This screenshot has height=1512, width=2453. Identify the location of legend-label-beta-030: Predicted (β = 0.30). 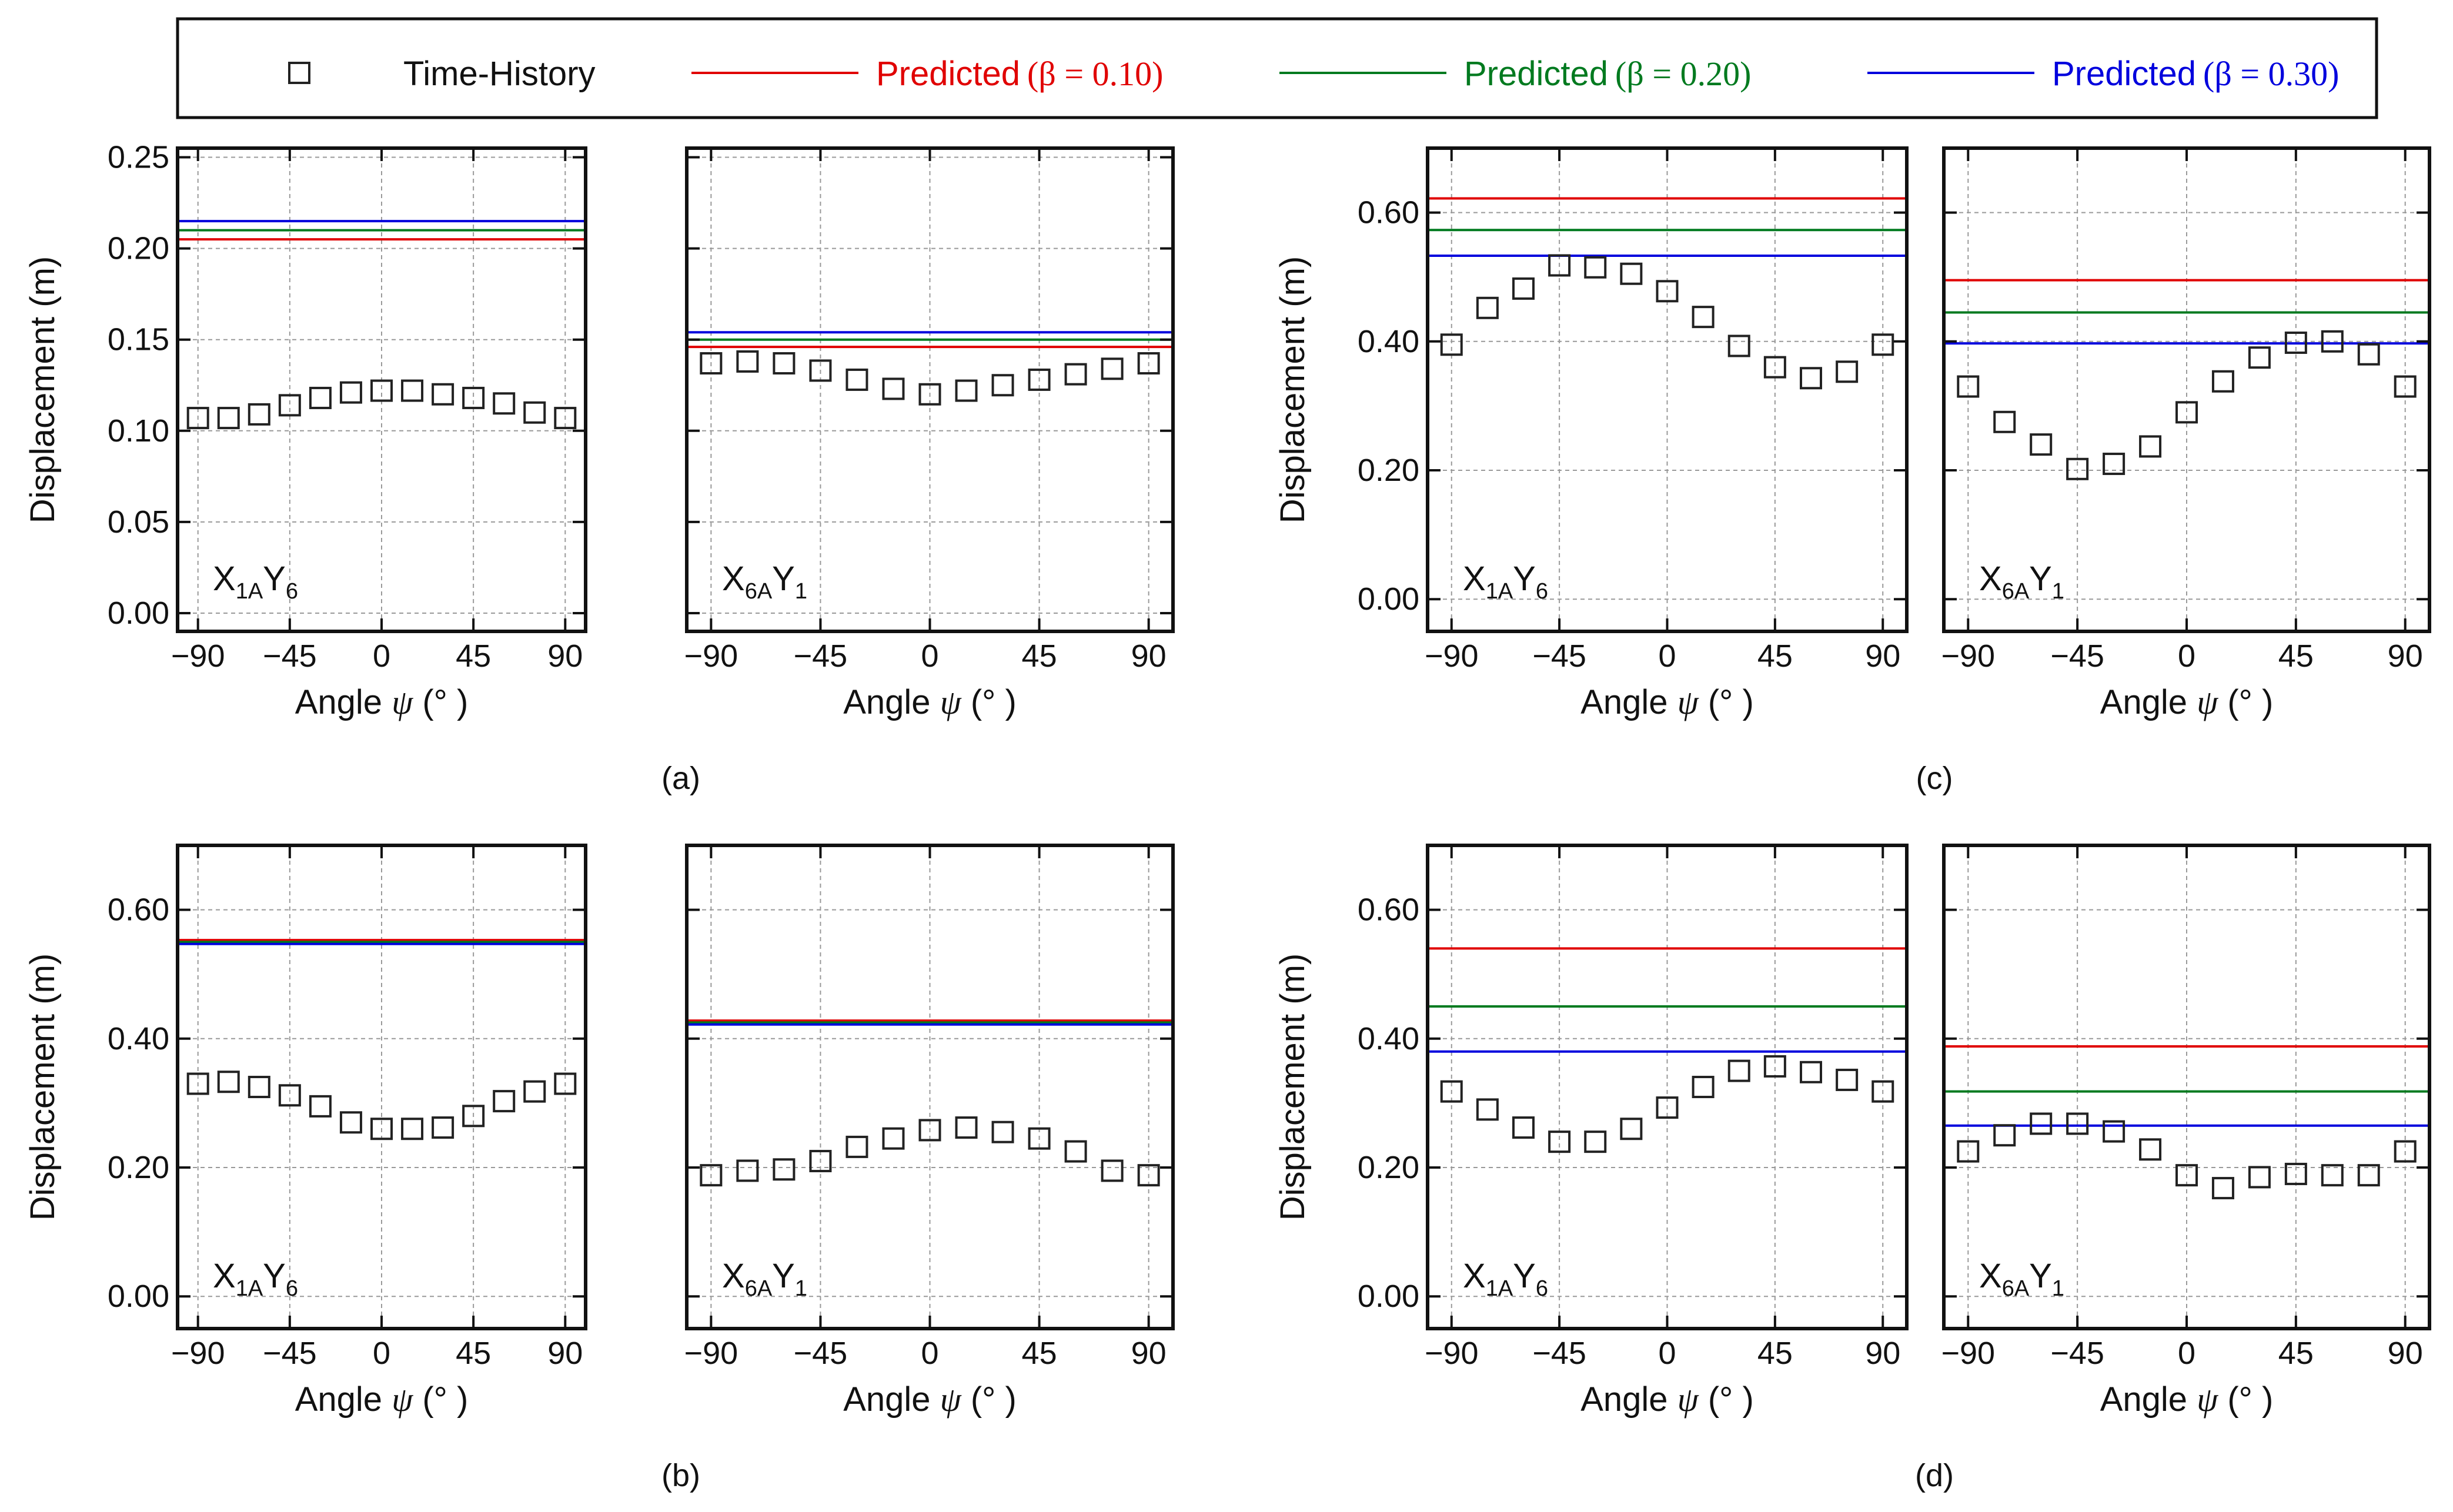
(2195, 74).